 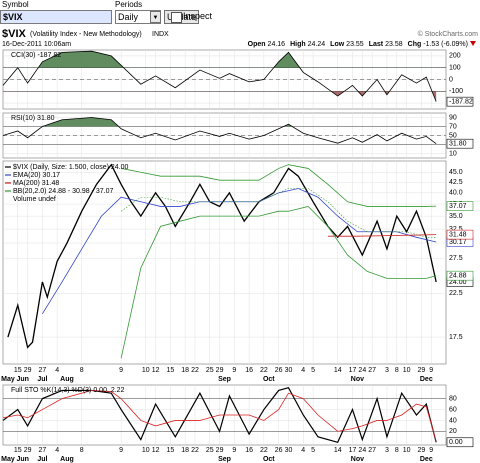 I want to click on panel-label: Full STO %K(14,3) %D(3) 0.00, 2.22, so click(x=68, y=390).